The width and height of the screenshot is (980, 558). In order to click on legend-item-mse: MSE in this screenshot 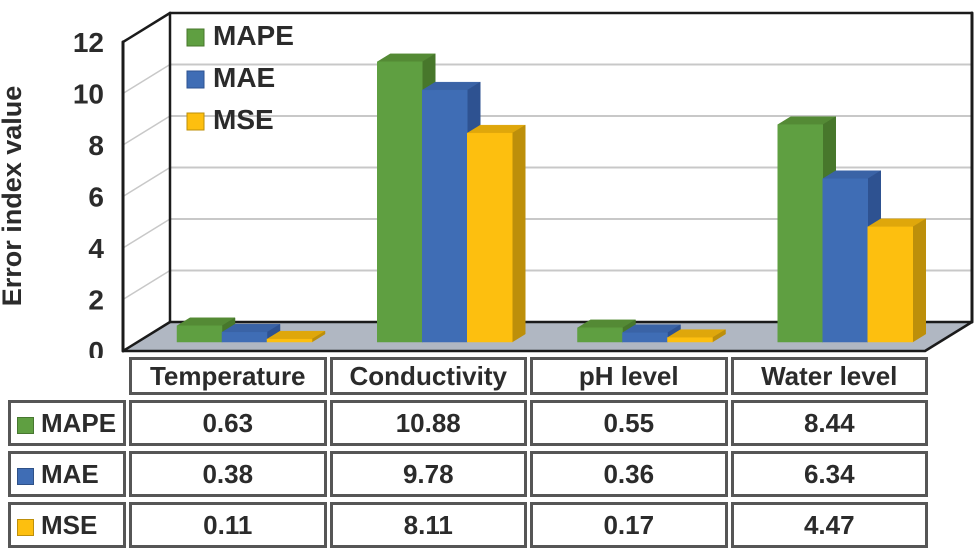, I will do `click(230, 119)`.